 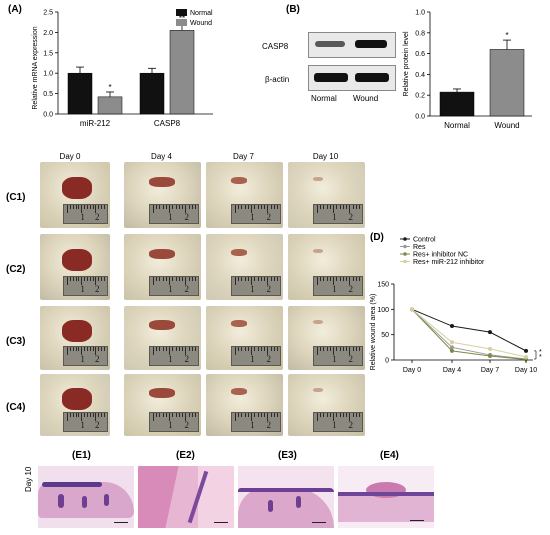 What do you see at coordinates (243, 156) in the screenshot?
I see `day-label-7: Day 7` at bounding box center [243, 156].